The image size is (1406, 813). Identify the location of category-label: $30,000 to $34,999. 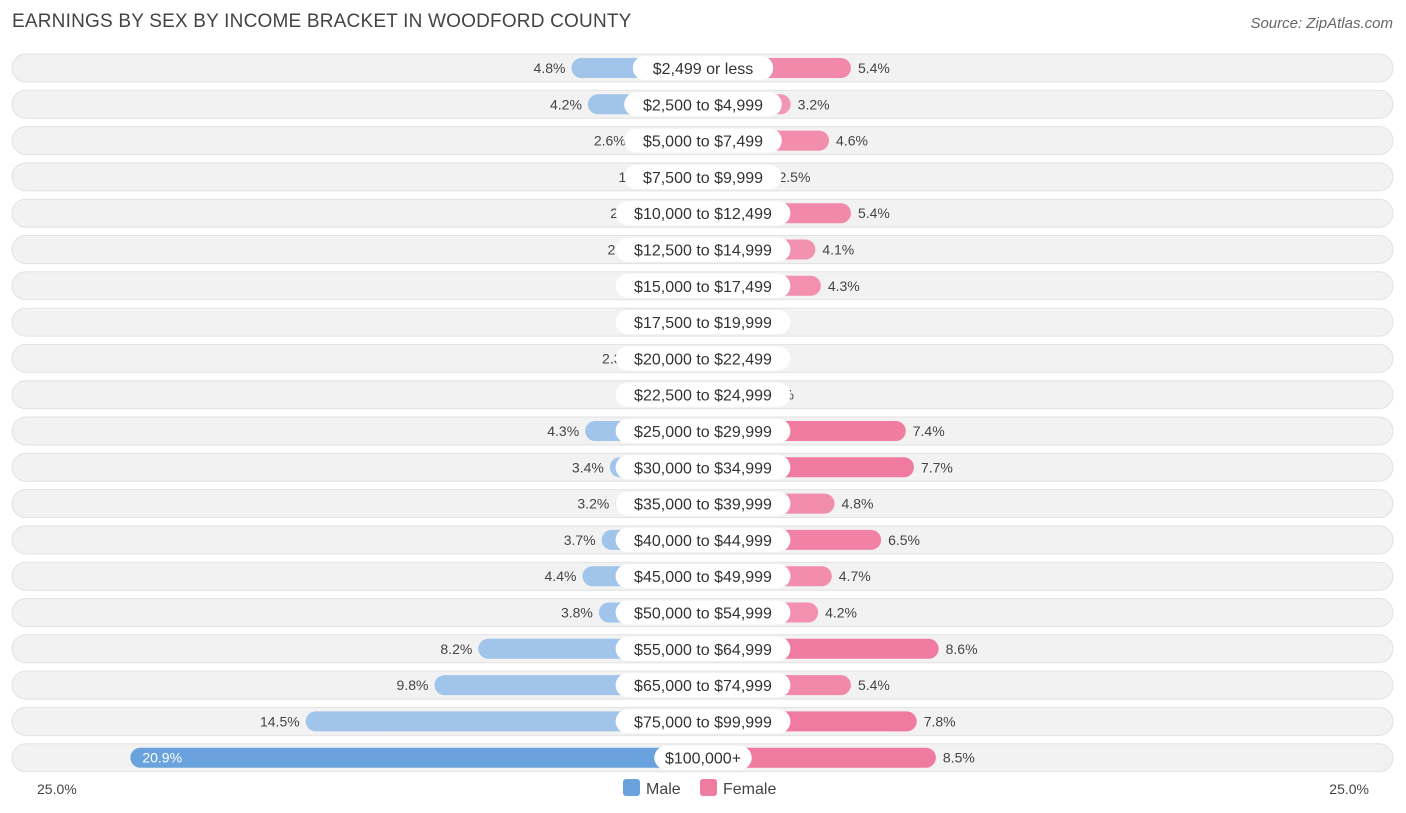
(703, 468).